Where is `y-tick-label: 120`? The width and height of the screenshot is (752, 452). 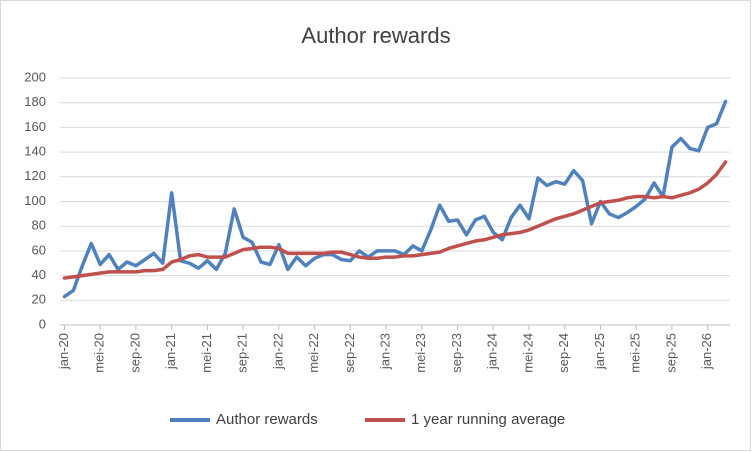 y-tick-label: 120 is located at coordinates (35, 175).